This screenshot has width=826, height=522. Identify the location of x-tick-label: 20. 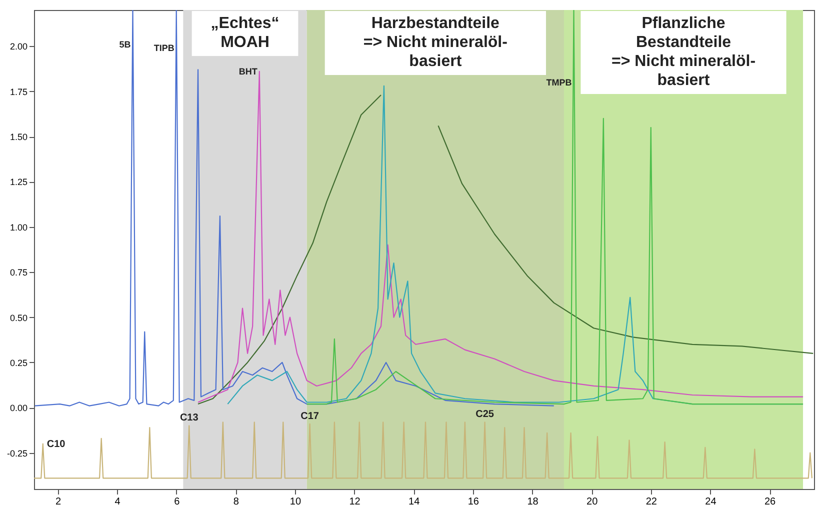
(592, 502).